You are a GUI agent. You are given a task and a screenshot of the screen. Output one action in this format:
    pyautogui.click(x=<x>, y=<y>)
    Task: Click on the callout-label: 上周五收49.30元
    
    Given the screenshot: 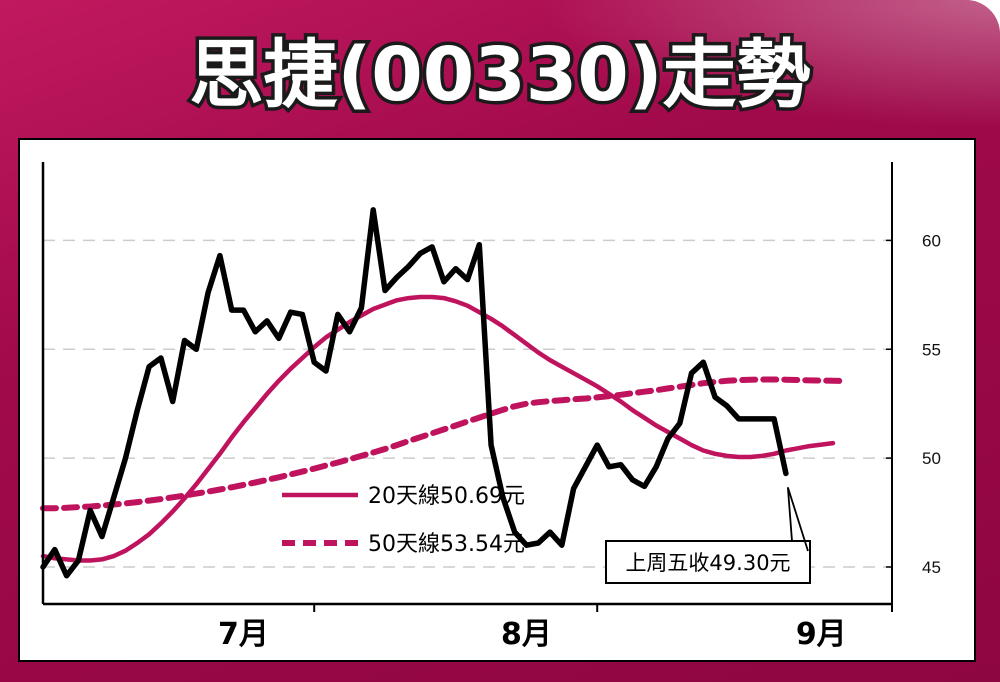 What is the action you would take?
    pyautogui.click(x=707, y=563)
    